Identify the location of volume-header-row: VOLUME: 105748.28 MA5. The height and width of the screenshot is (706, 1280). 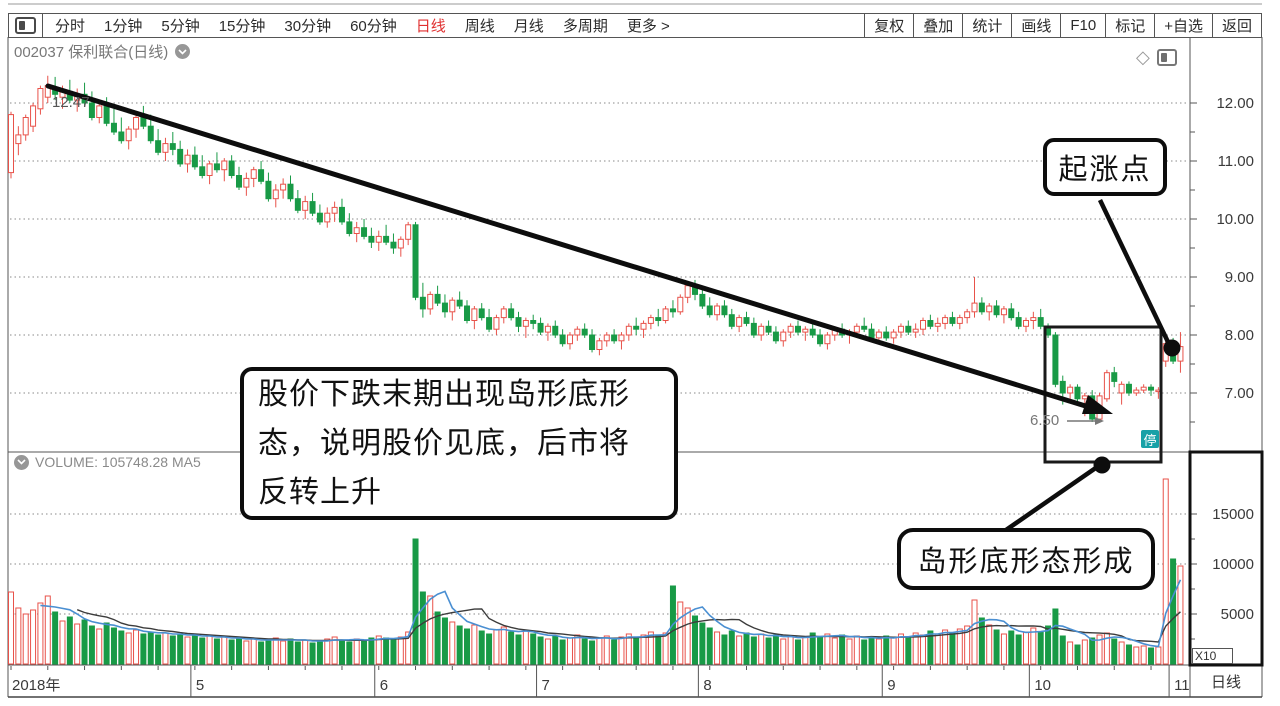
(107, 462).